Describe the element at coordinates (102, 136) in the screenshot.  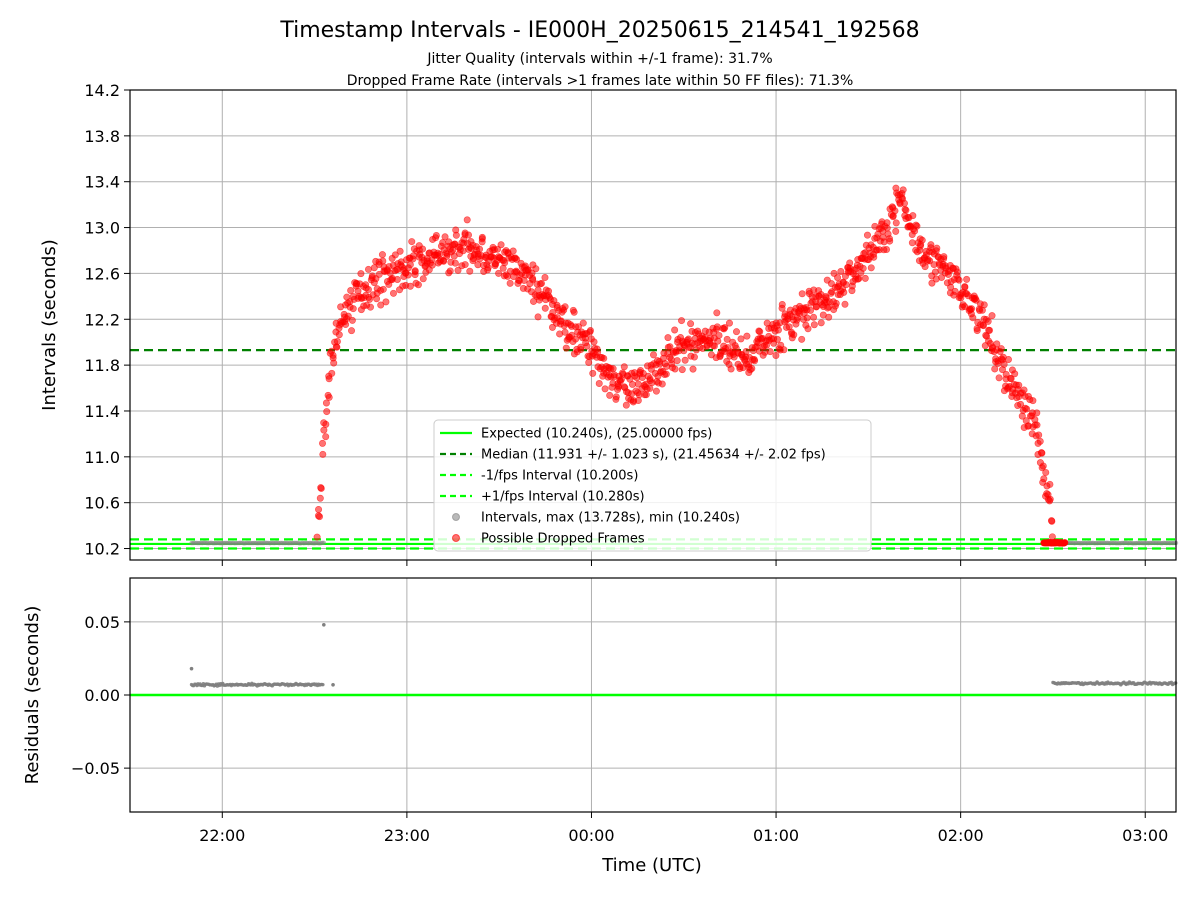
I see `y-tick-label: 13.8` at that location.